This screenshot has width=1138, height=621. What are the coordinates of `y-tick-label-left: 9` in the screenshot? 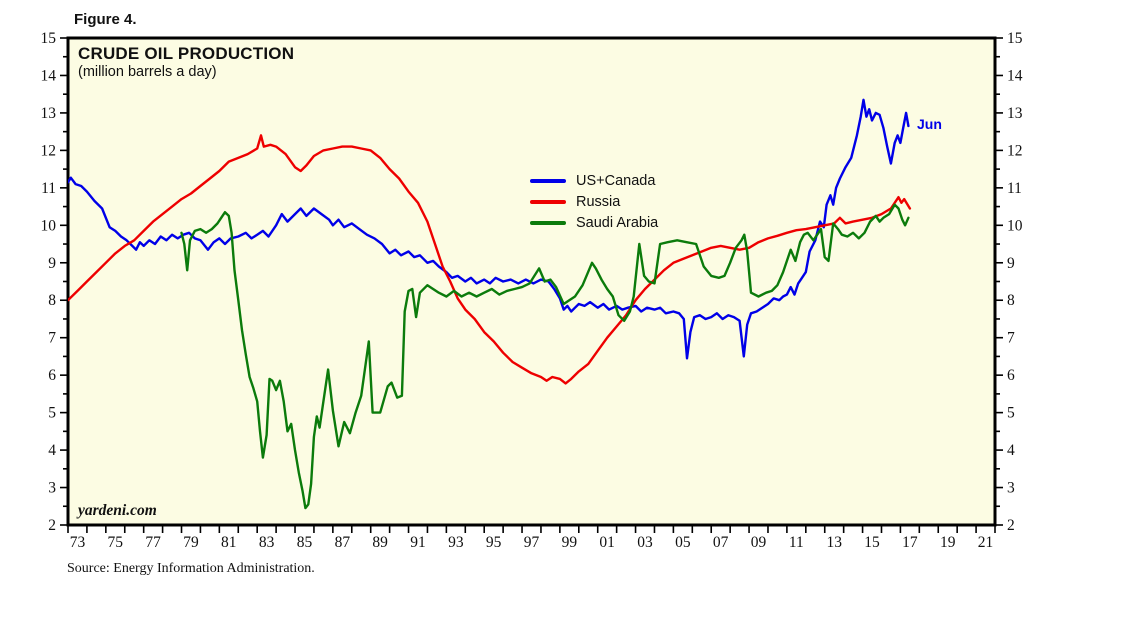 It's located at (52, 263).